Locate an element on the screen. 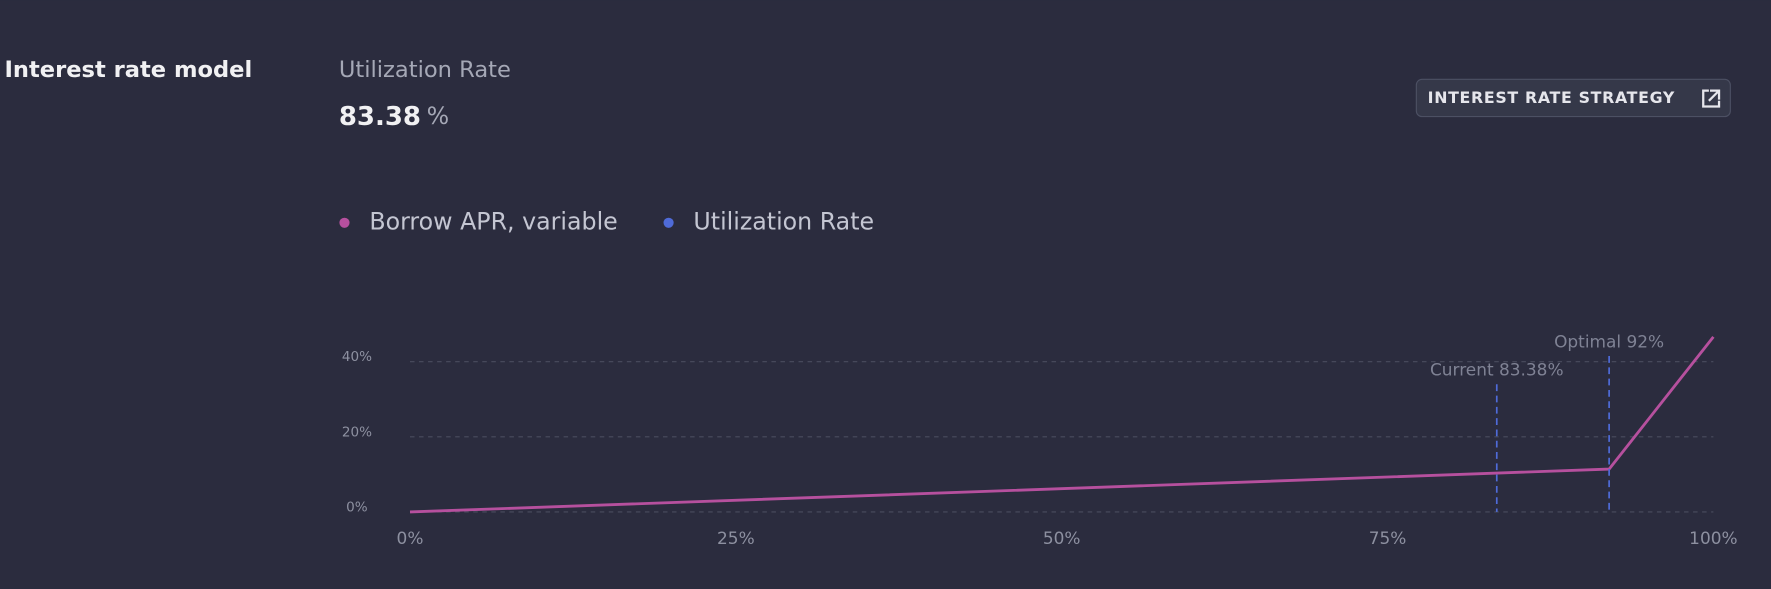 The height and width of the screenshot is (589, 1771). button-label: INTEREST RATE STRATEGY is located at coordinates (1551, 97).